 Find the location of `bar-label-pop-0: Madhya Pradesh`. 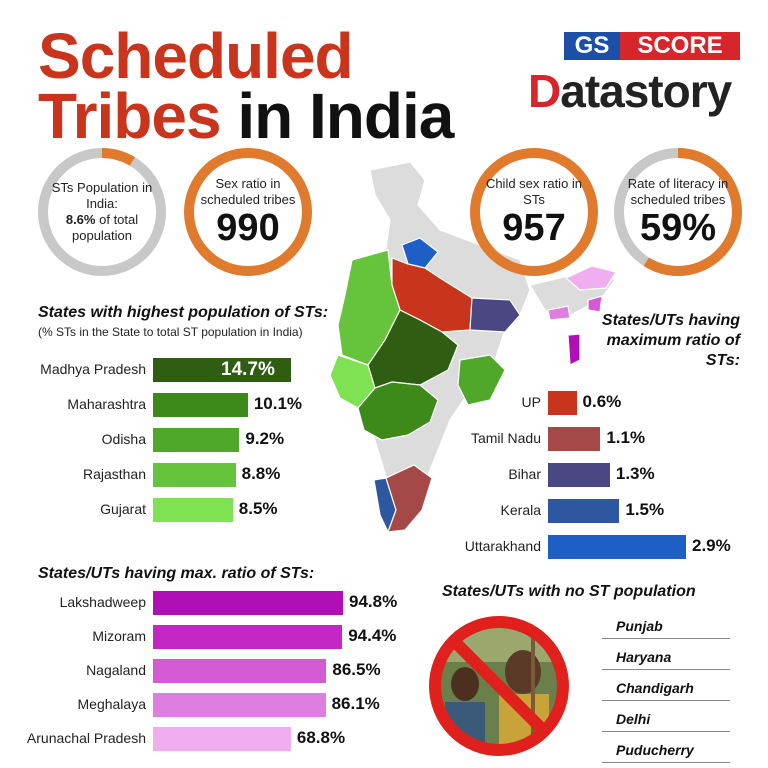

bar-label-pop-0: Madhya Pradesh is located at coordinates (93, 369).